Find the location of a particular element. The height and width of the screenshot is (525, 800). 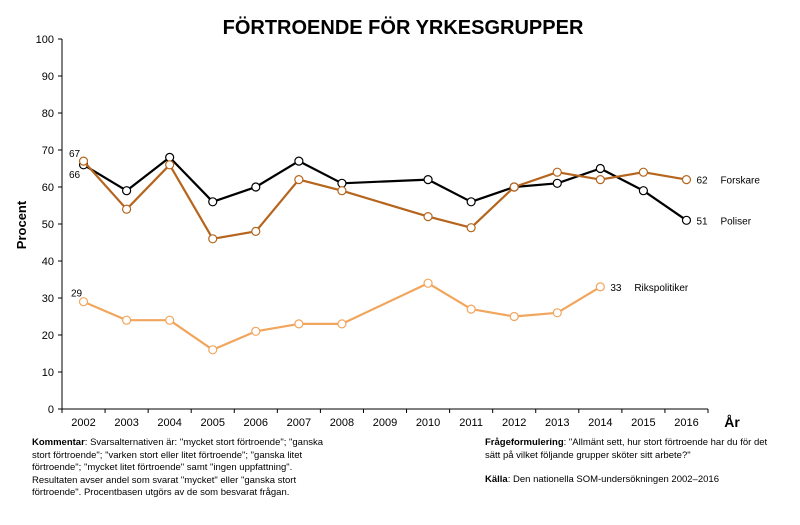

question-label: Frågeformulering is located at coordinates (524, 442).